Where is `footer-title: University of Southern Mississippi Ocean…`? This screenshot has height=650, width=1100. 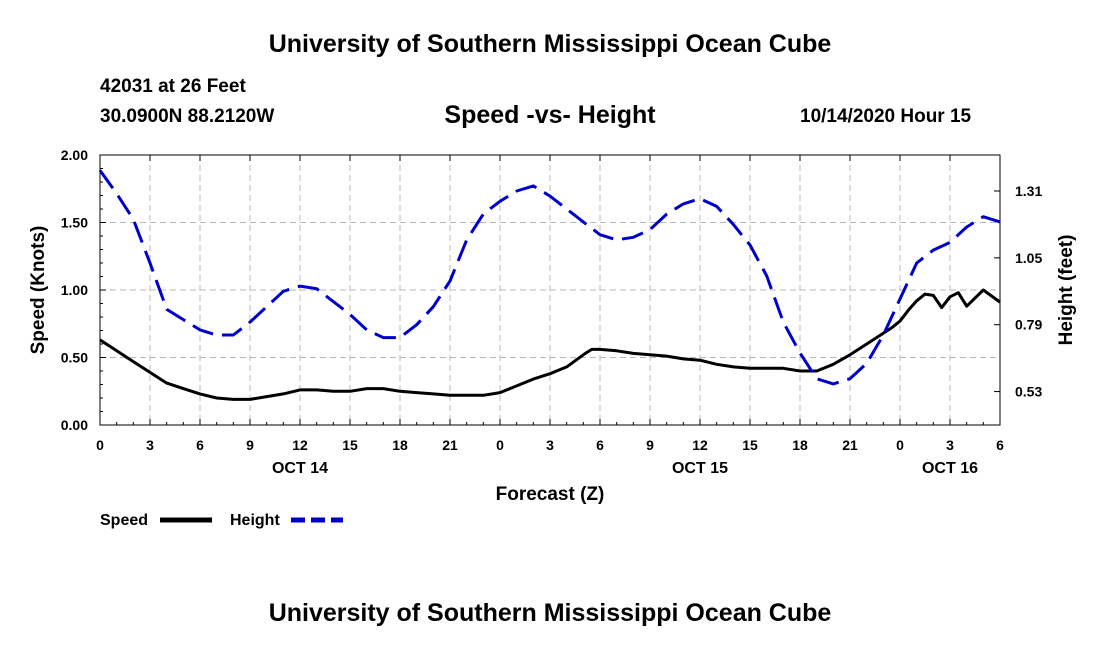 footer-title: University of Southern Mississippi Ocean… is located at coordinates (550, 613).